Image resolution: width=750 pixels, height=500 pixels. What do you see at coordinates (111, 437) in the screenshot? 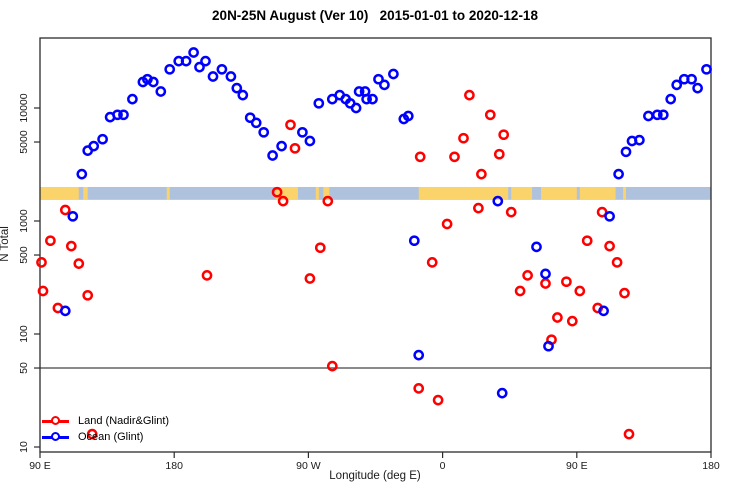
I see `legend-label-ocean: Ocean (Glint)` at bounding box center [111, 437].